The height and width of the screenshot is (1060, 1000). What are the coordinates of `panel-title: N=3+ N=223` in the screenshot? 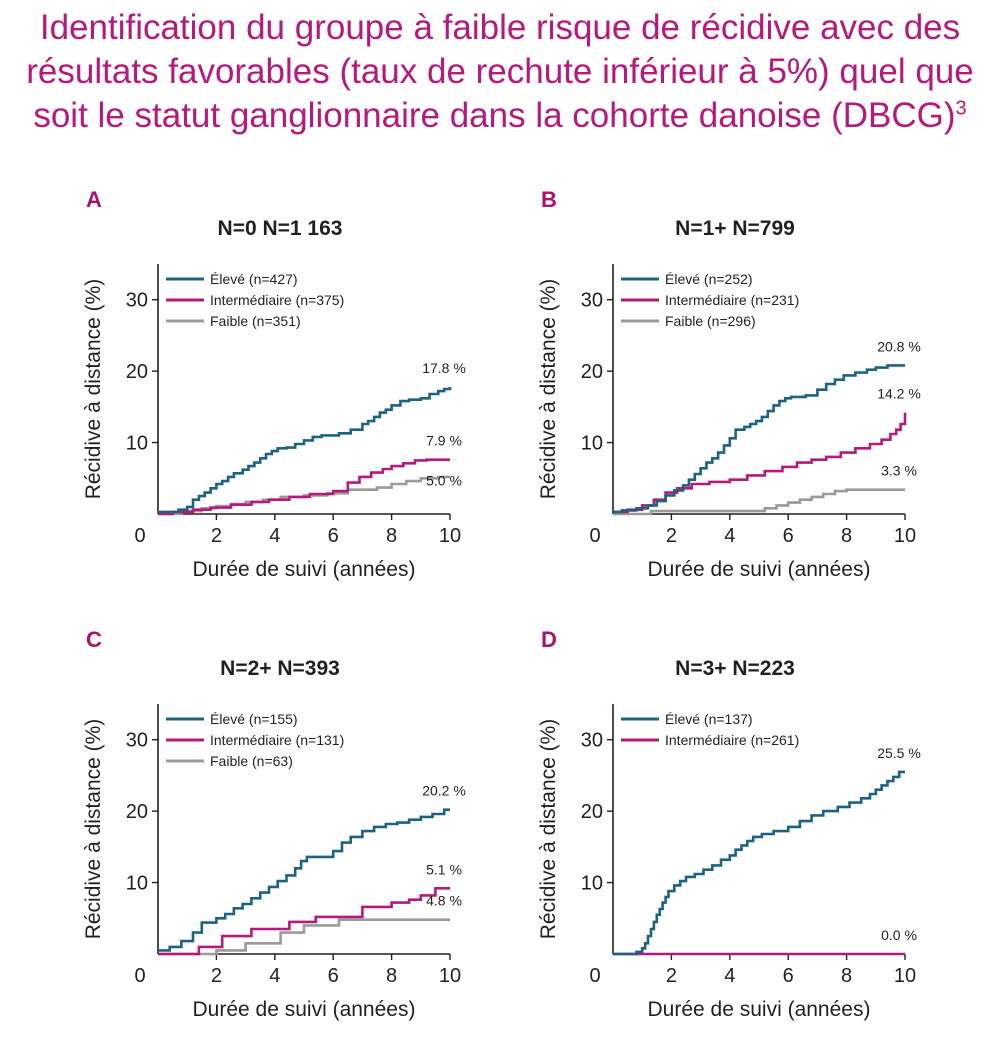 It's located at (735, 668).